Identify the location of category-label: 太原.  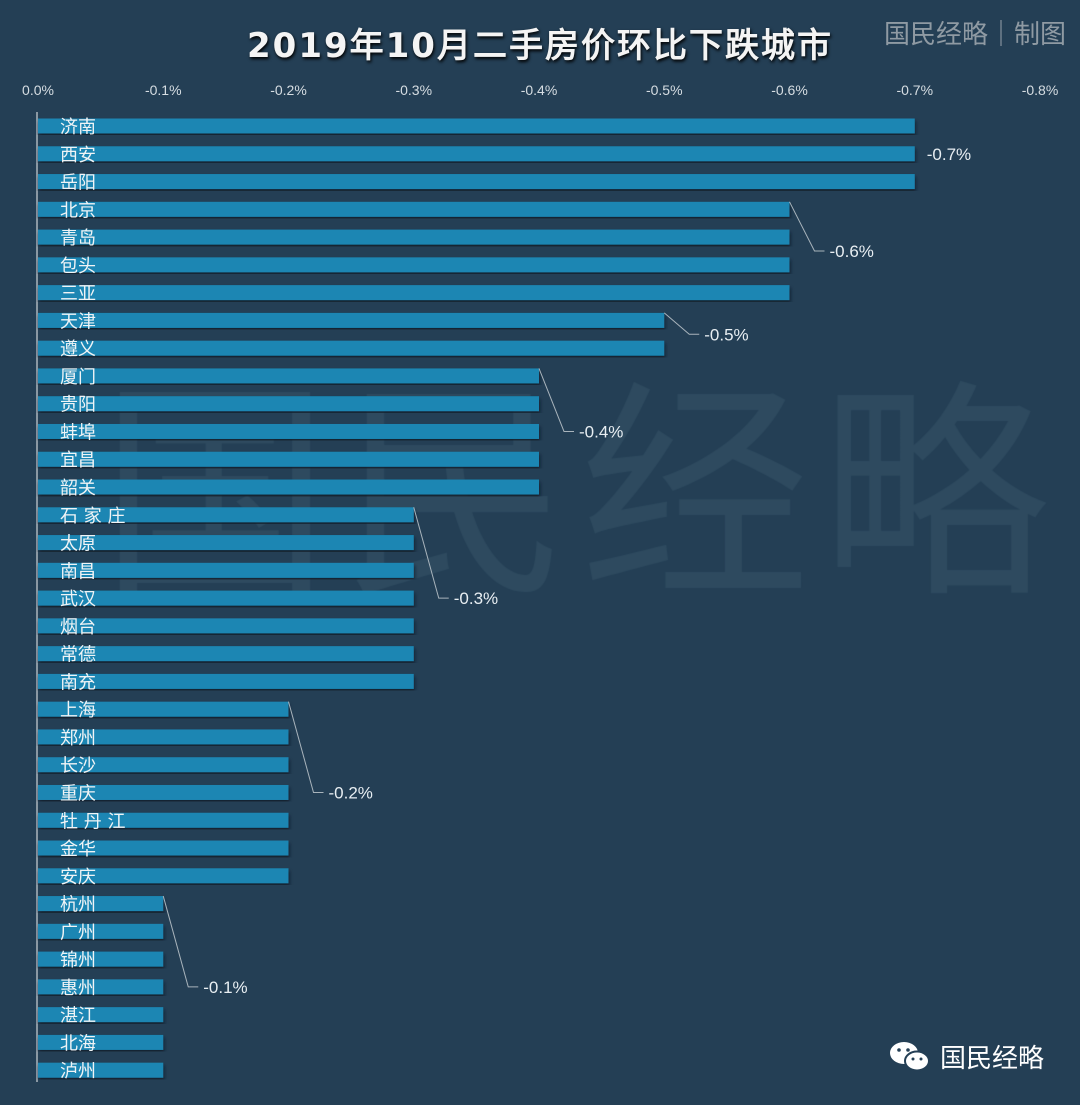
(78, 544).